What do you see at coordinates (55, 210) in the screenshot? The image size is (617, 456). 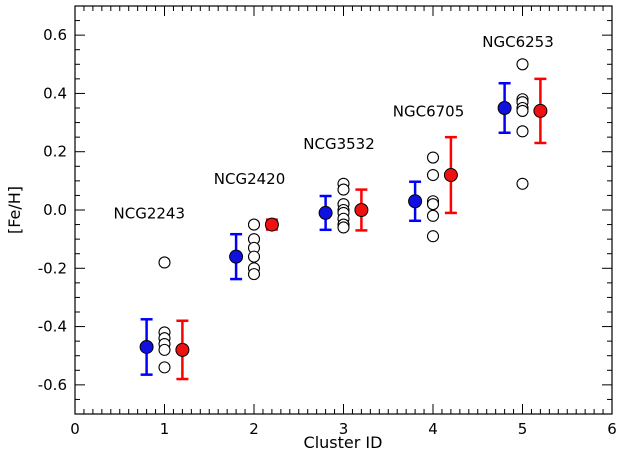 I see `y-tick-label: 0.0` at bounding box center [55, 210].